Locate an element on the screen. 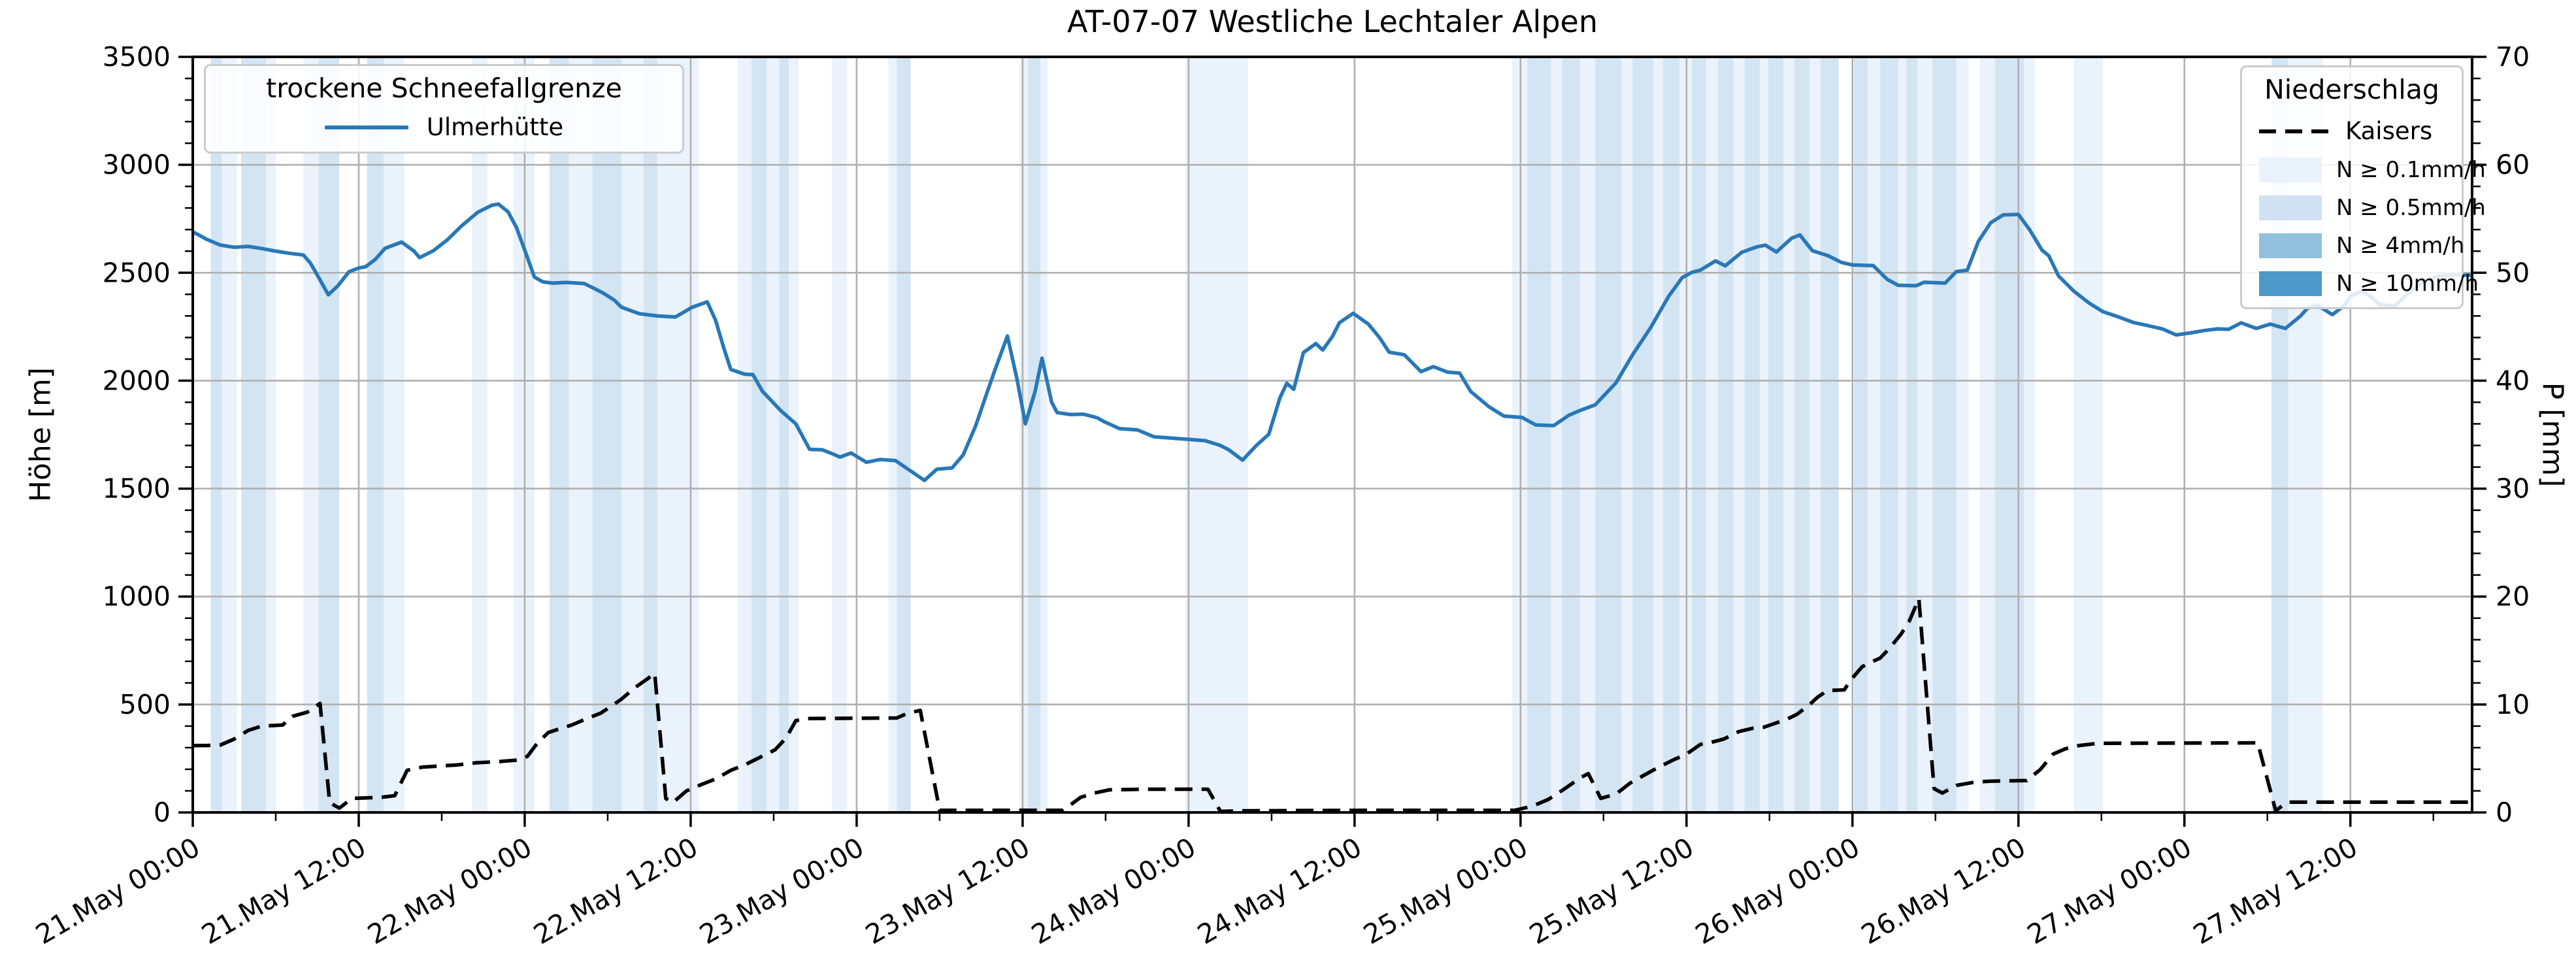 Image resolution: width=2576 pixels, height=968 pixels. y-left-tick-label: 2500 is located at coordinates (137, 272).